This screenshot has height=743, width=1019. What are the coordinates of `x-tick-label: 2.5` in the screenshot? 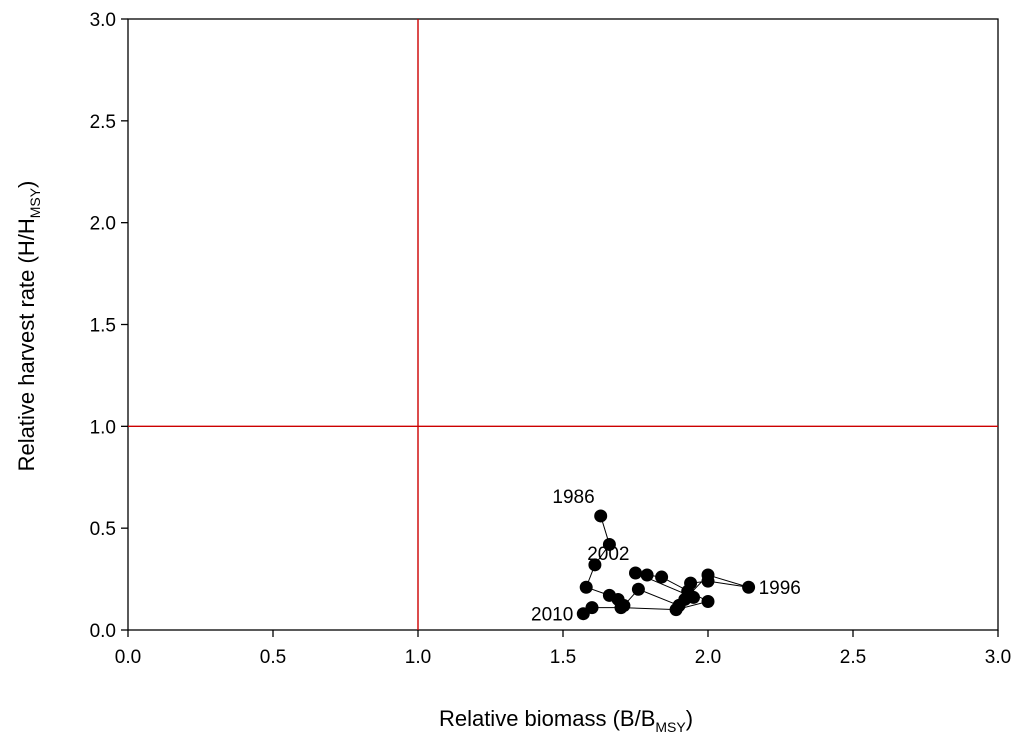 It's located at (853, 657).